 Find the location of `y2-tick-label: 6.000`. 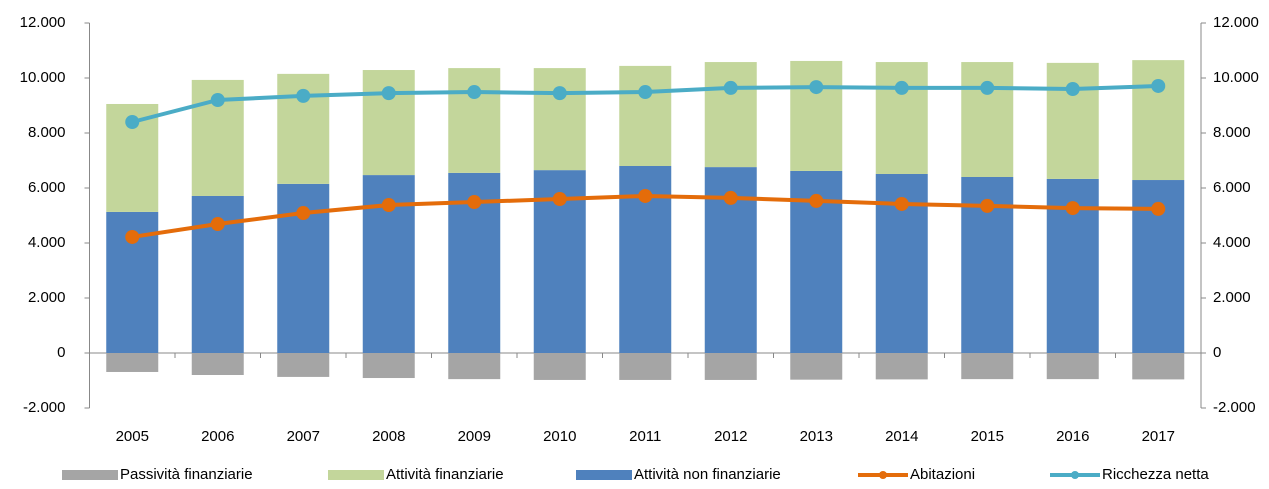

y2-tick-label: 6.000 is located at coordinates (1232, 187).